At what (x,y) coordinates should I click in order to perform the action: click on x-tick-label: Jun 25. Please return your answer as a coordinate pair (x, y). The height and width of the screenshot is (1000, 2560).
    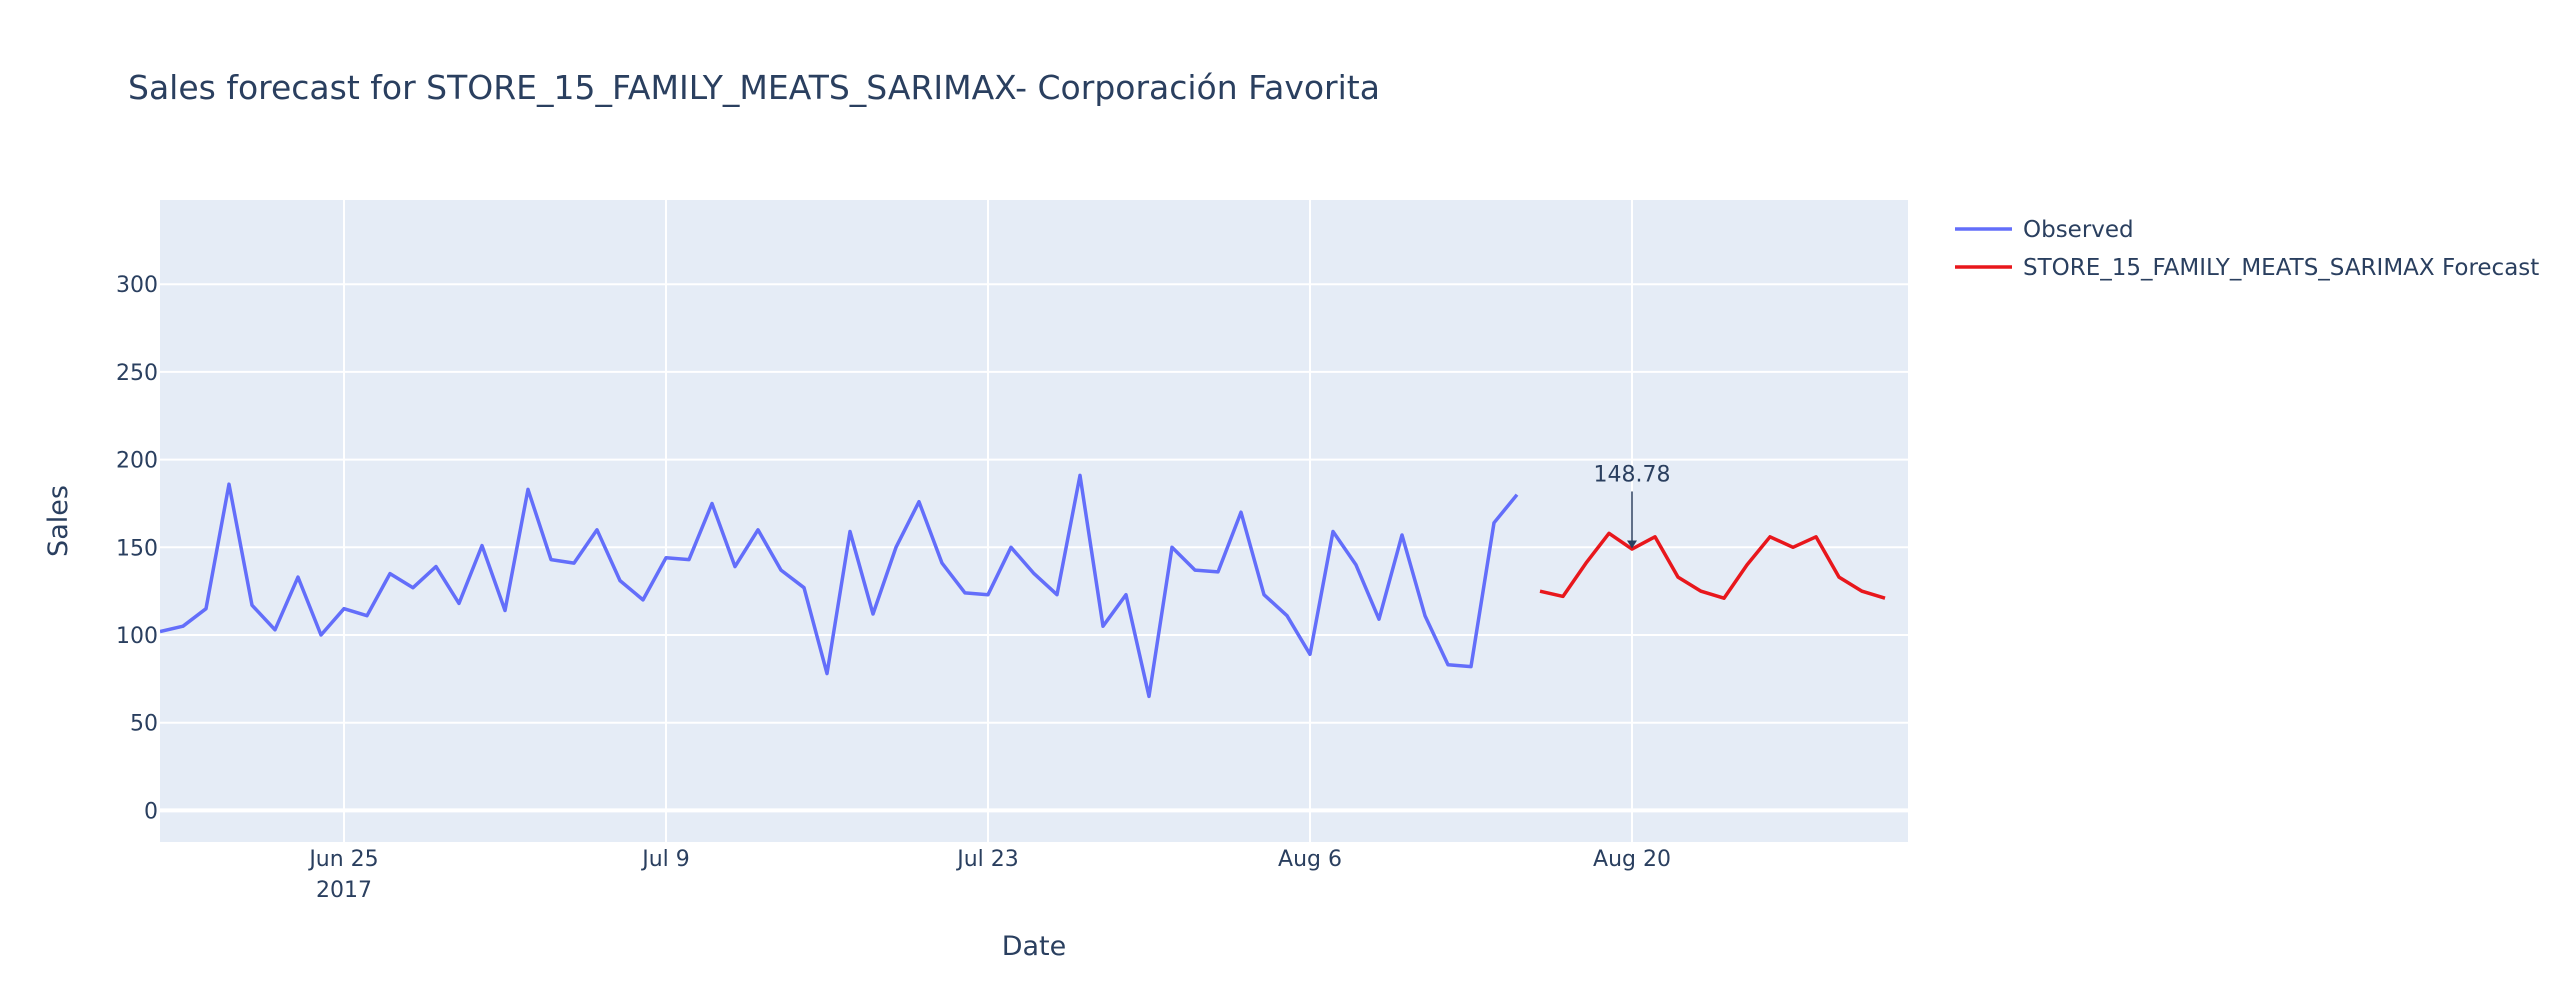
    Looking at the image, I should click on (342, 859).